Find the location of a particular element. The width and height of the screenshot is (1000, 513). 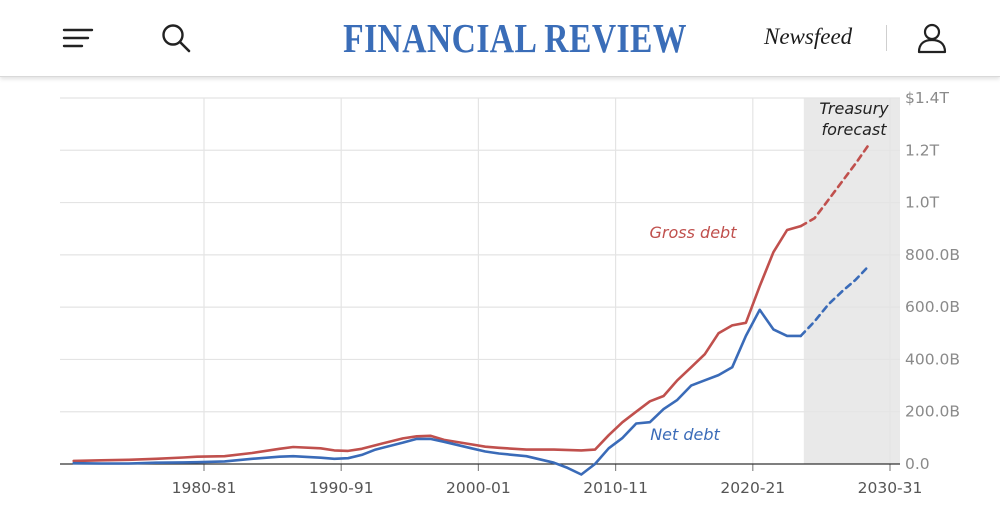

user-icon is located at coordinates (932, 38).